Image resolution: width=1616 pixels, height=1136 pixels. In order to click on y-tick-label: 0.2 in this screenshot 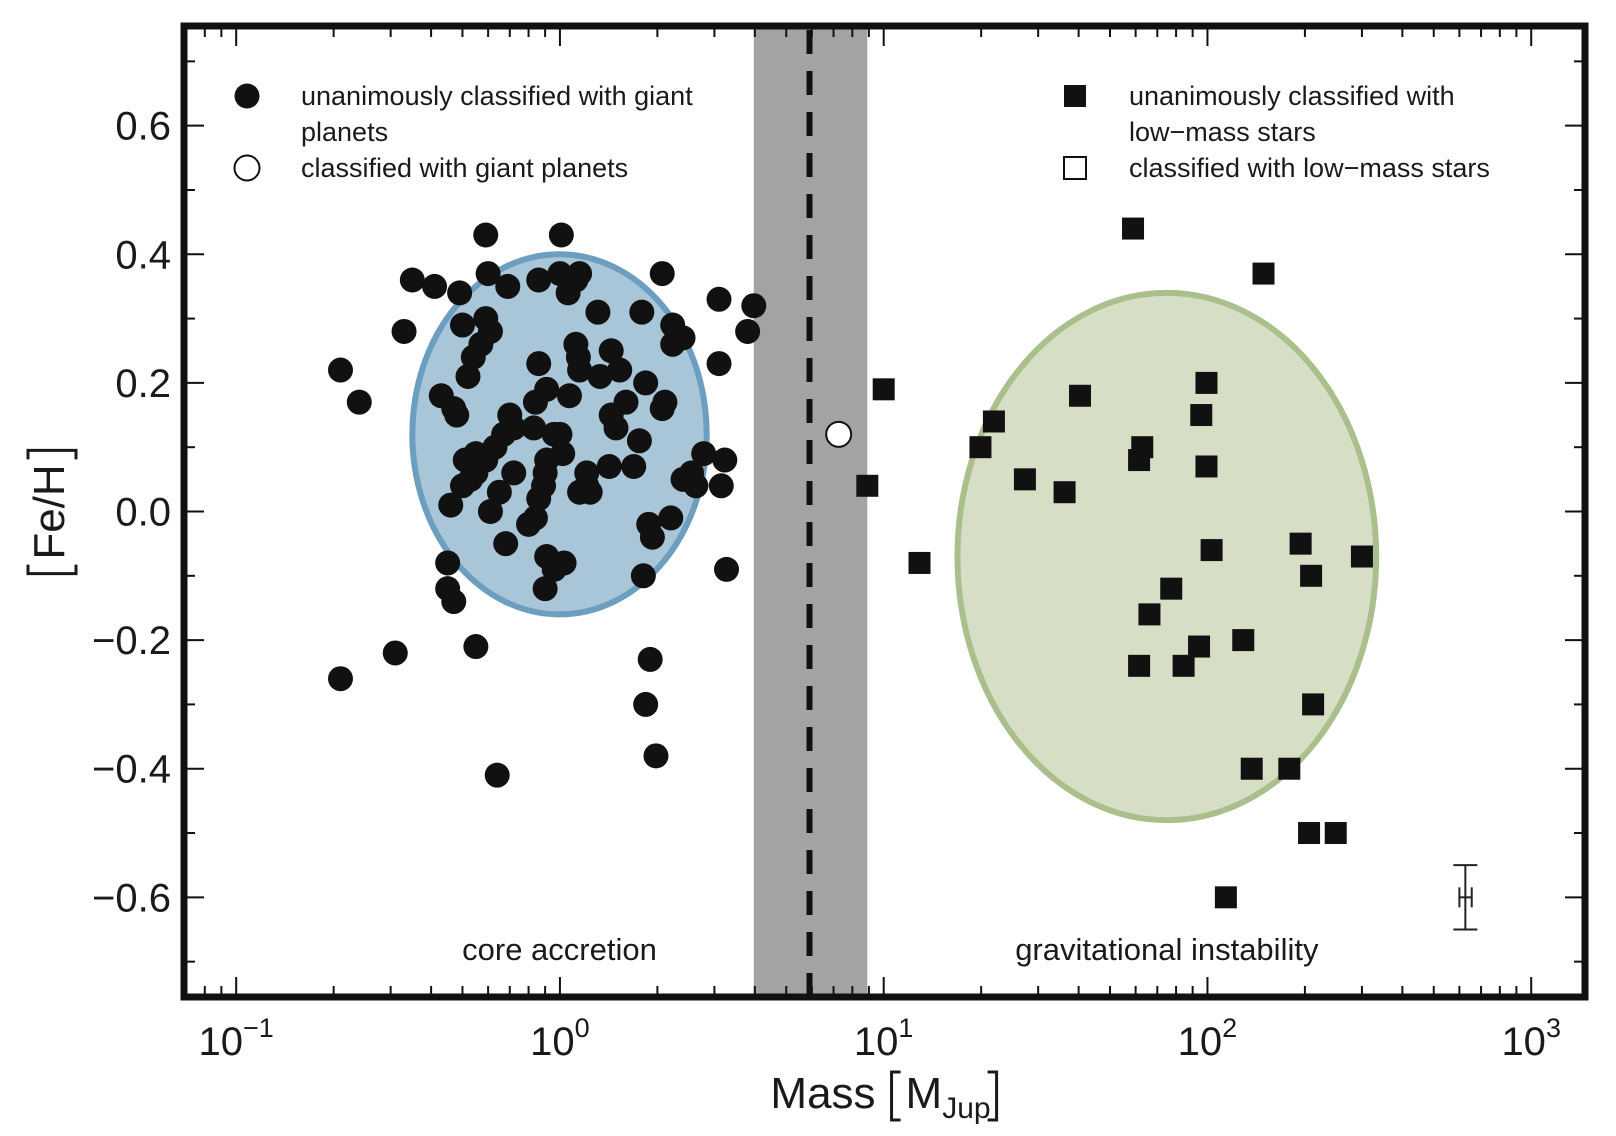, I will do `click(143, 384)`.